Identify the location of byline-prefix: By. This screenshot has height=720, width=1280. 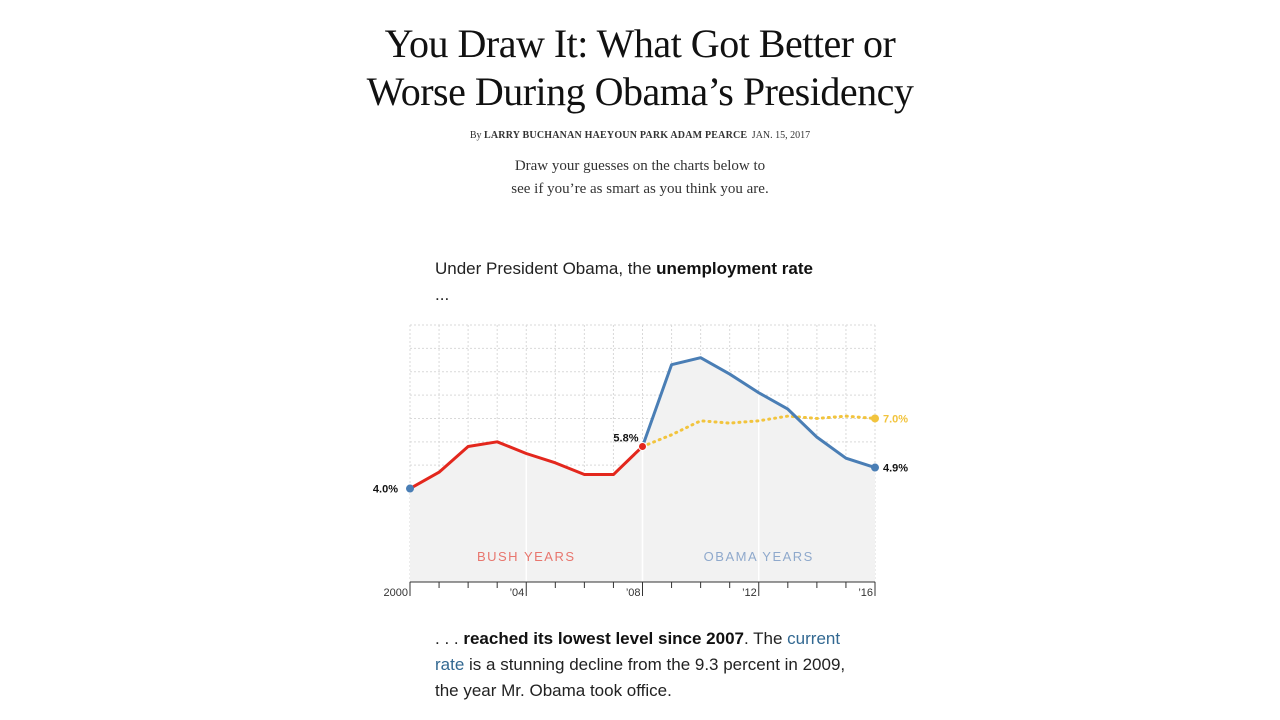
(475, 135).